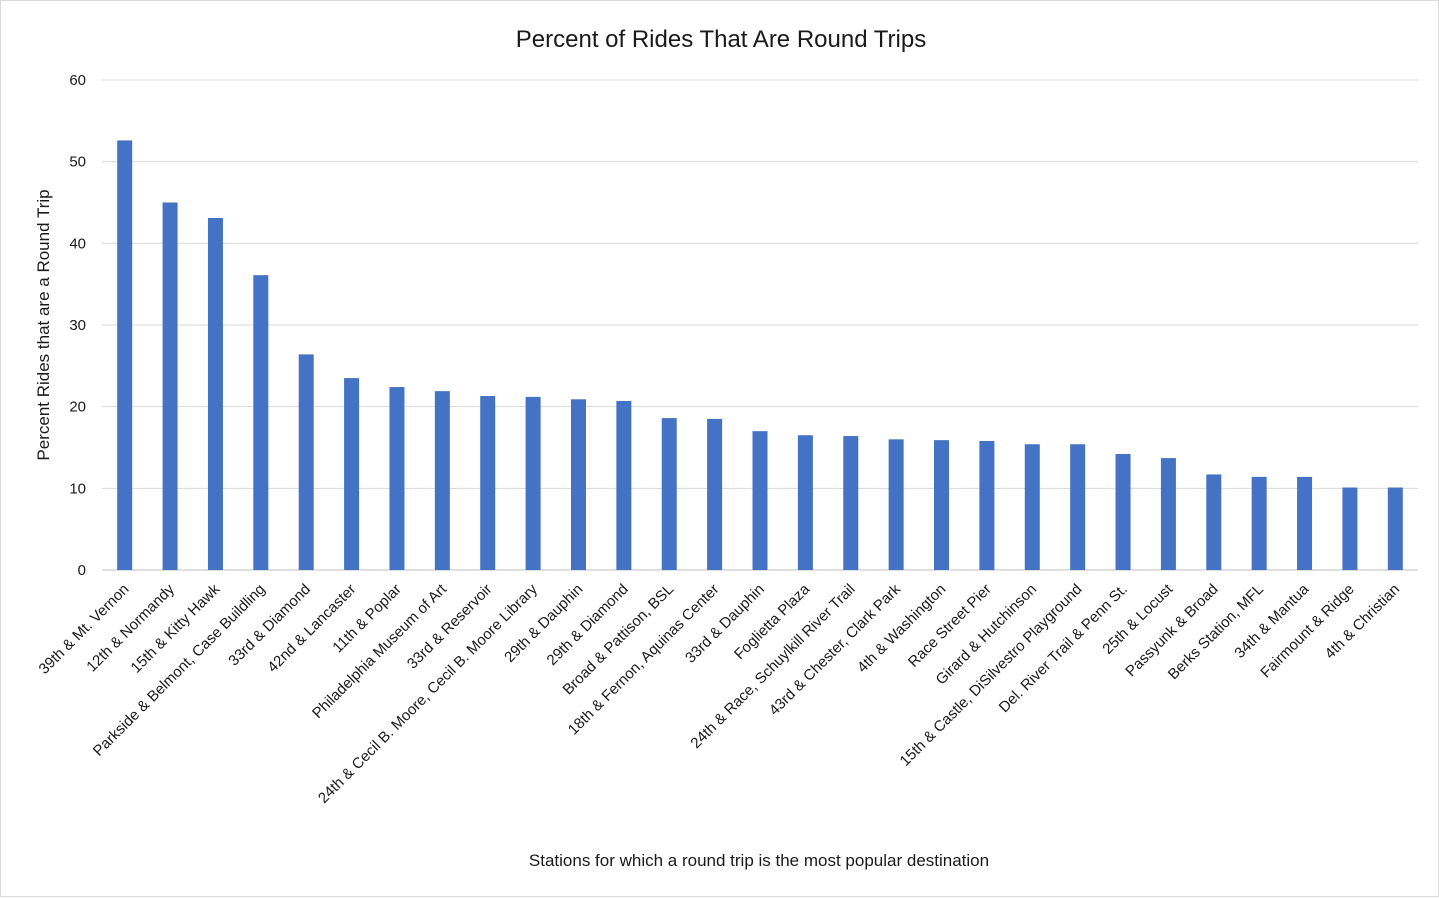 The width and height of the screenshot is (1439, 898). Describe the element at coordinates (43, 324) in the screenshot. I see `y-axis-title: Percent Rides that are a Round Trip` at that location.